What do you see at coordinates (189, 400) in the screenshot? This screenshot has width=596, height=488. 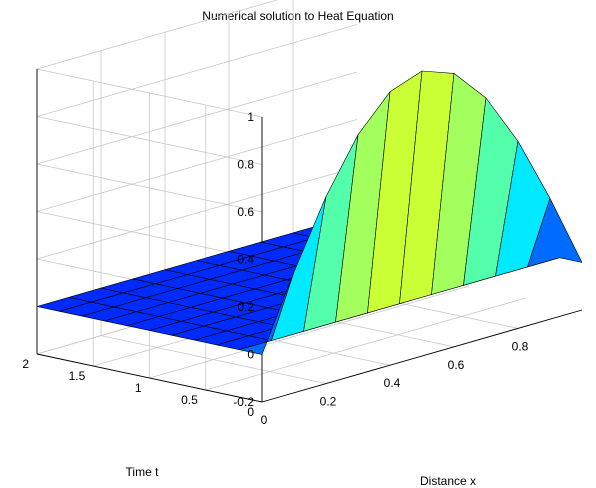 I see `tick-label: 0.5` at bounding box center [189, 400].